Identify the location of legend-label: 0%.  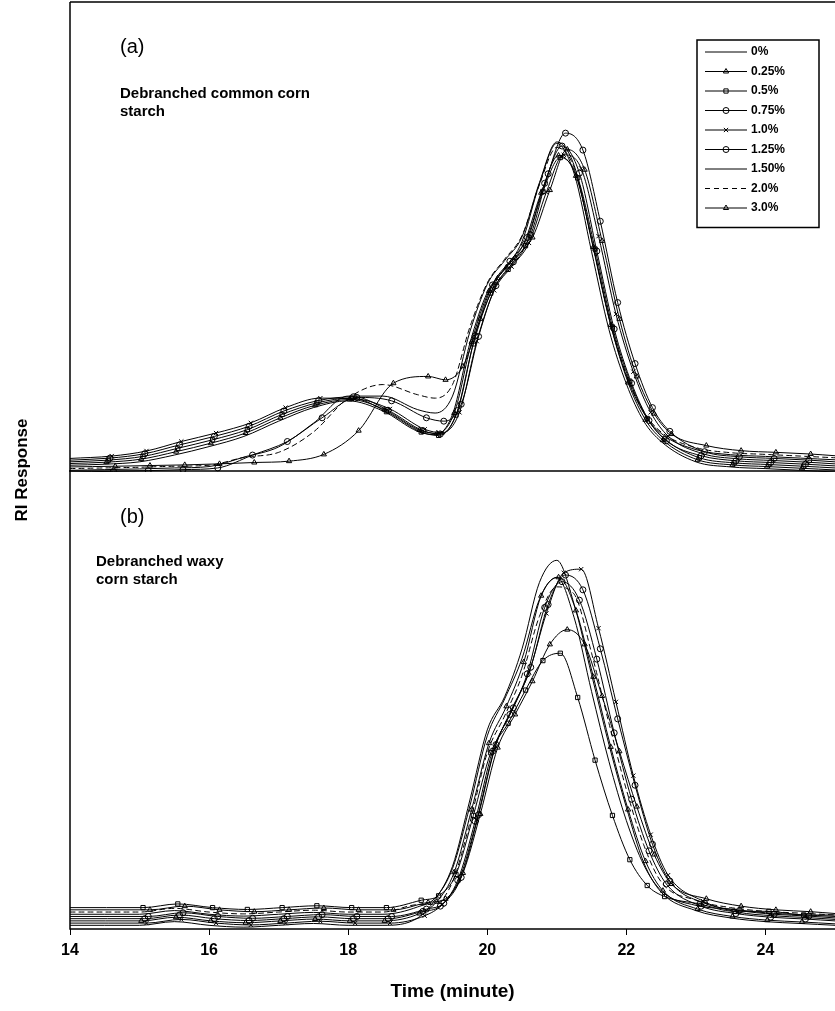
(760, 51).